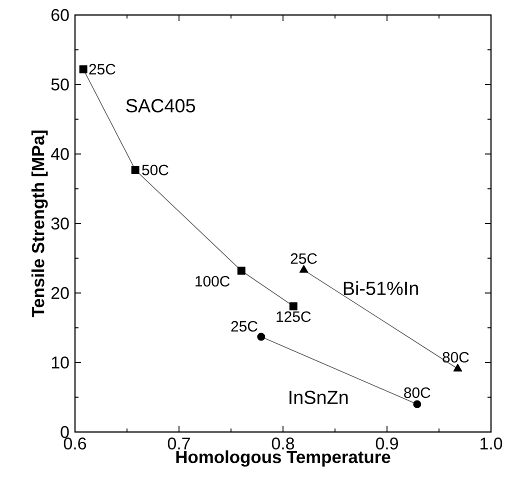 Image resolution: width=506 pixels, height=486 pixels. Describe the element at coordinates (213, 281) in the screenshot. I see `annotation: 100C` at that location.